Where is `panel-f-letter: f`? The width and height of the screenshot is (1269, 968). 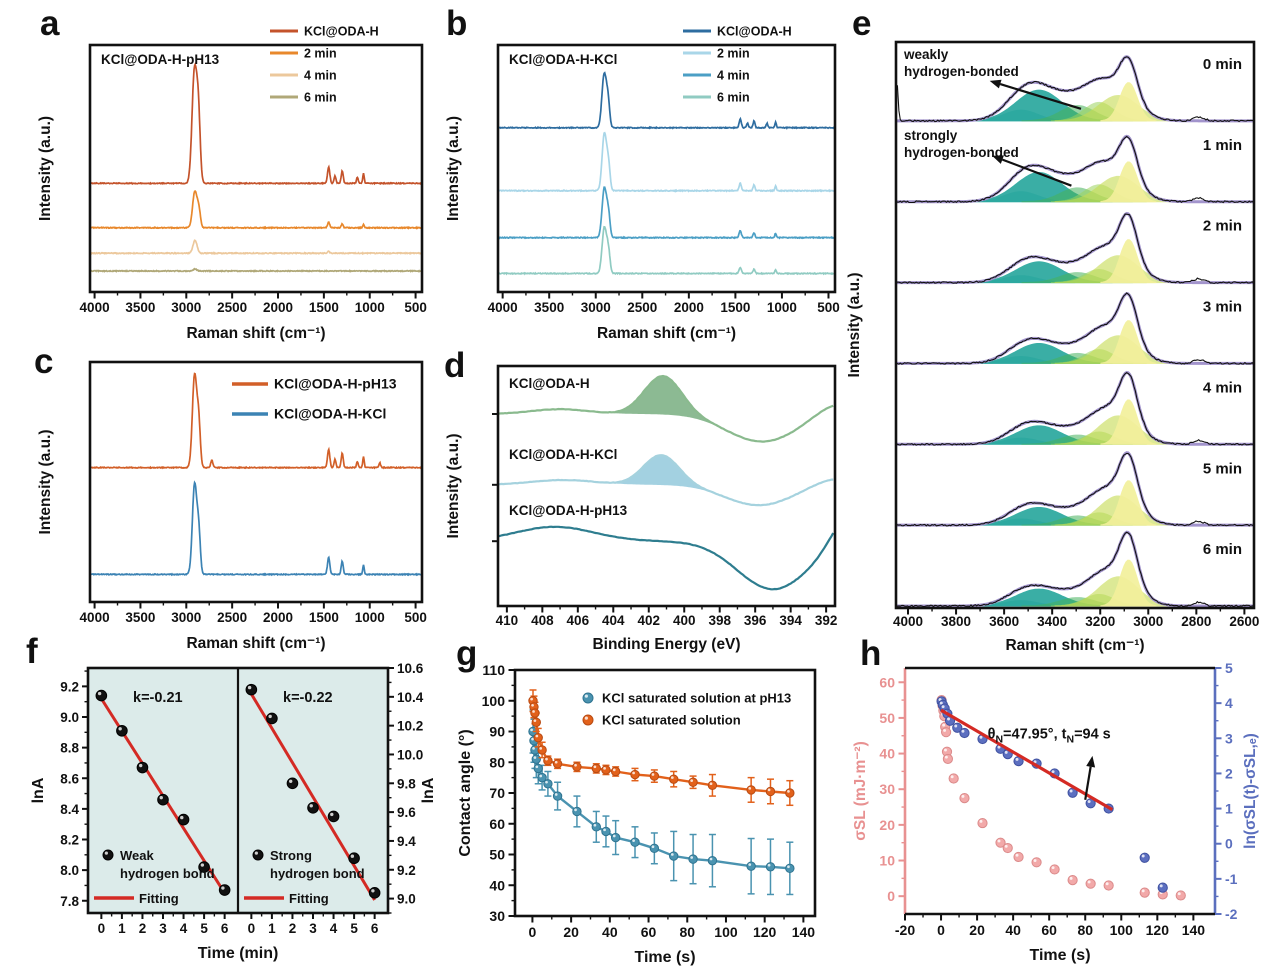
panel-f-letter: f is located at coordinates (32, 651).